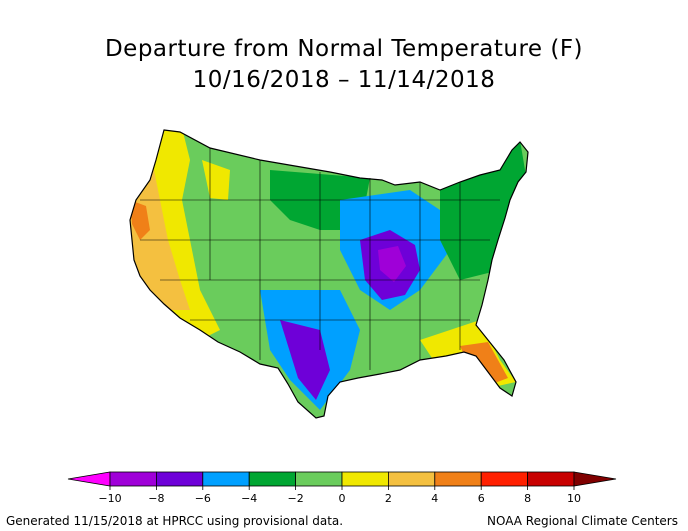 The width and height of the screenshot is (688, 531). I want to click on legend-tick-label: 6, so click(481, 497).